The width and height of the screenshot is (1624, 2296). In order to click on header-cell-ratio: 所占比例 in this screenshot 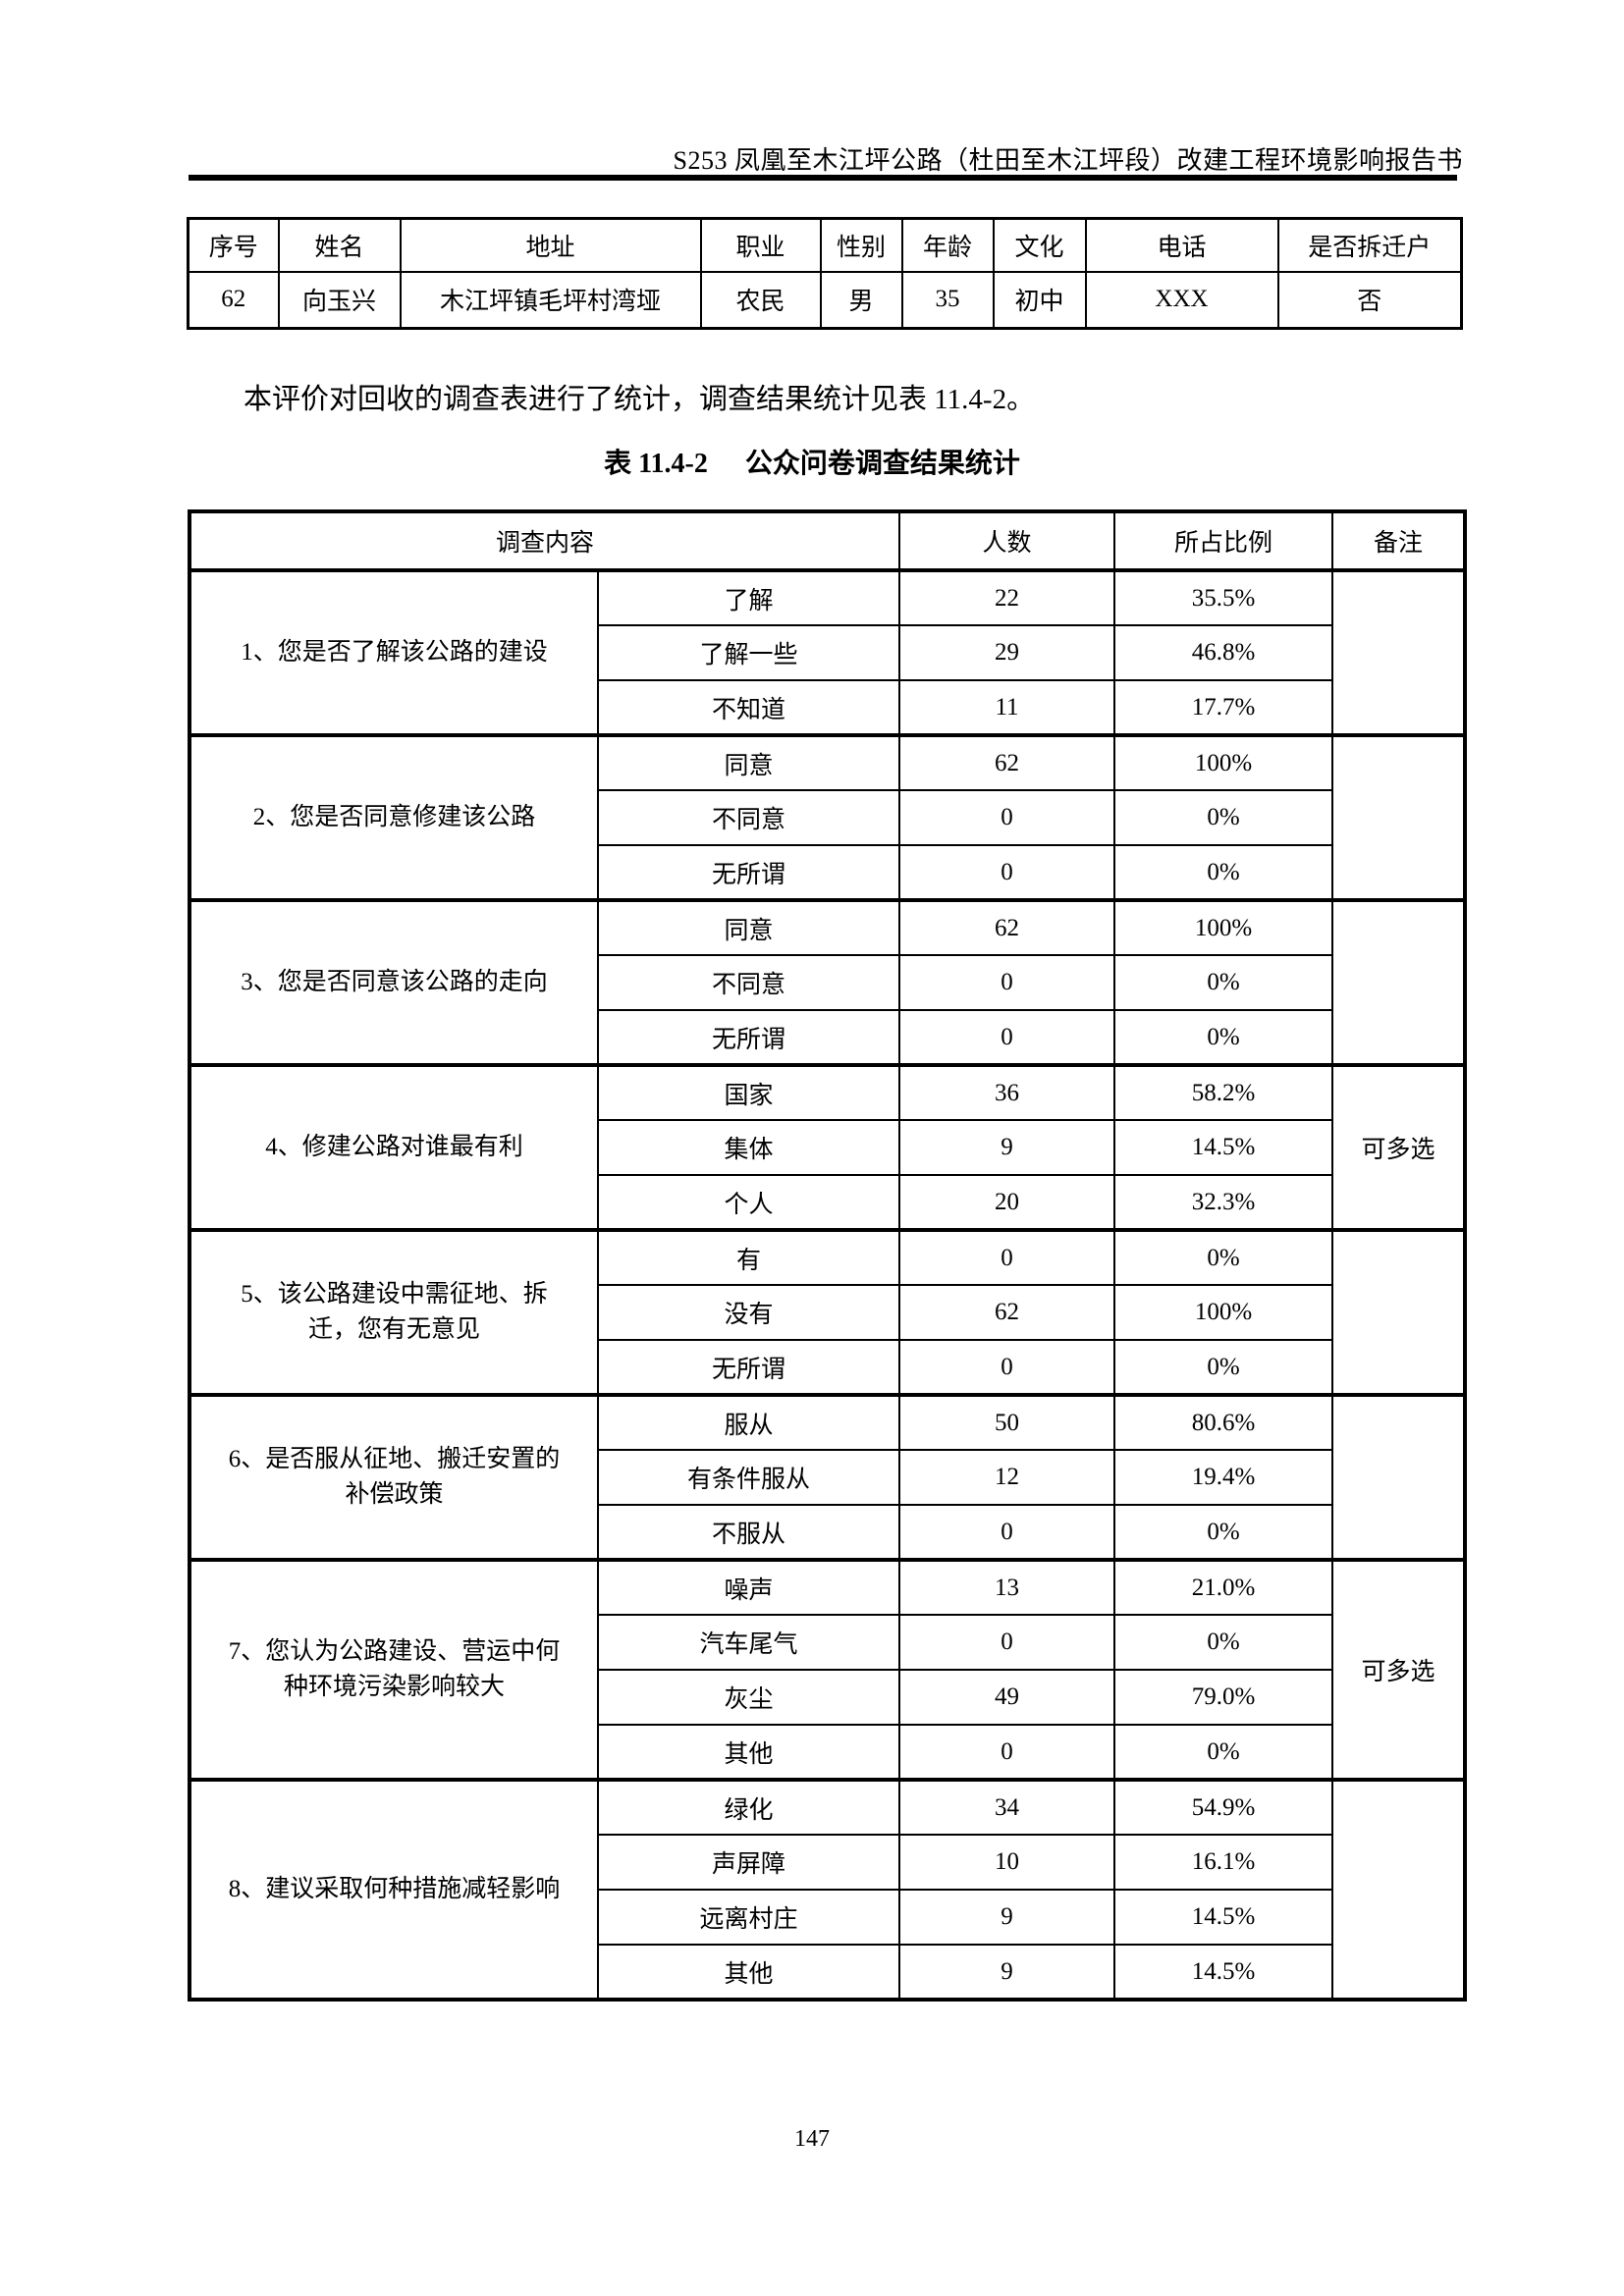, I will do `click(1223, 541)`.